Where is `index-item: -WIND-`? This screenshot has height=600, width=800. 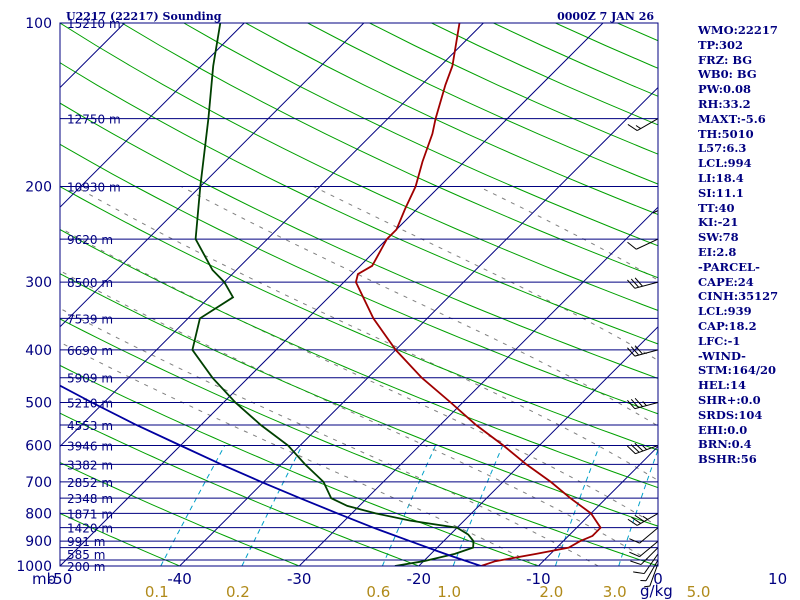 index-item: -WIND- is located at coordinates (722, 355).